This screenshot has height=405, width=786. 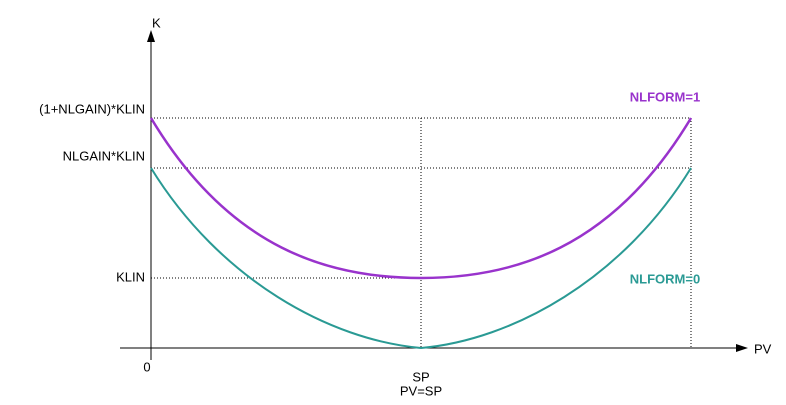 What do you see at coordinates (742, 348) in the screenshot?
I see `x-arrow` at bounding box center [742, 348].